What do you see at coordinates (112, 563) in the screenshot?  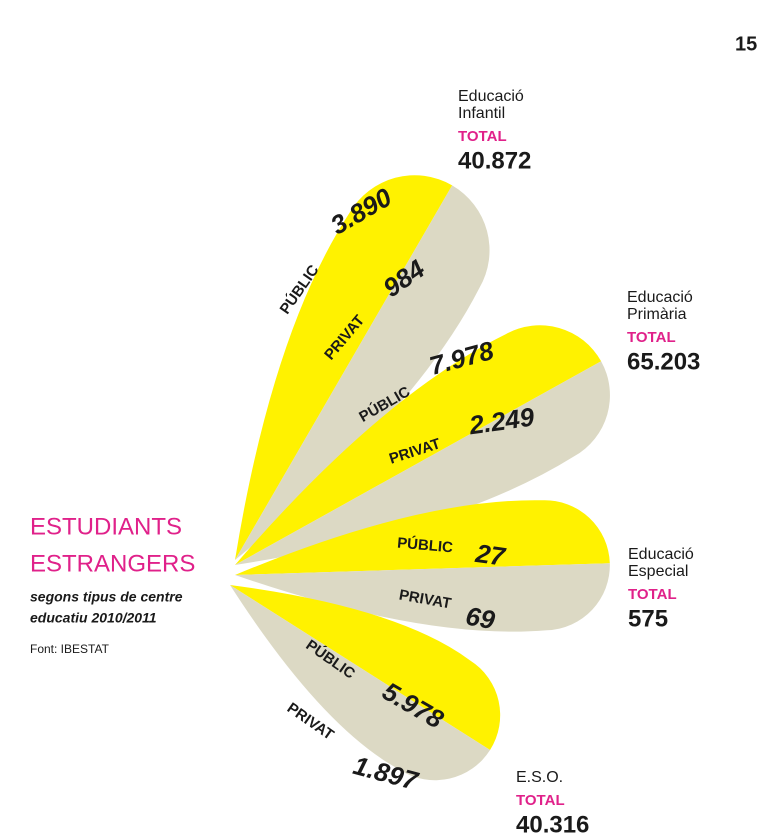 I see `title: ESTRANGERS` at bounding box center [112, 563].